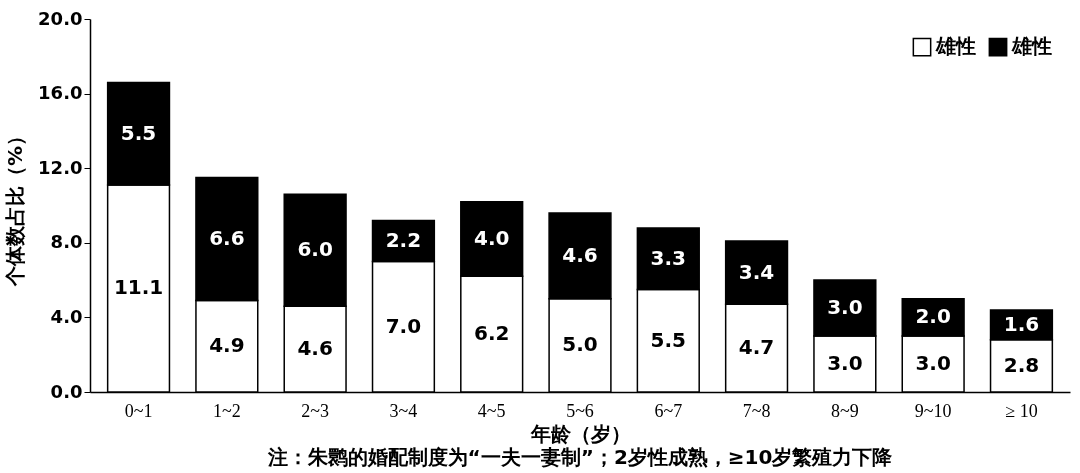  Describe the element at coordinates (1021, 410) in the screenshot. I see `x-tick-label: ≥ 10` at that location.